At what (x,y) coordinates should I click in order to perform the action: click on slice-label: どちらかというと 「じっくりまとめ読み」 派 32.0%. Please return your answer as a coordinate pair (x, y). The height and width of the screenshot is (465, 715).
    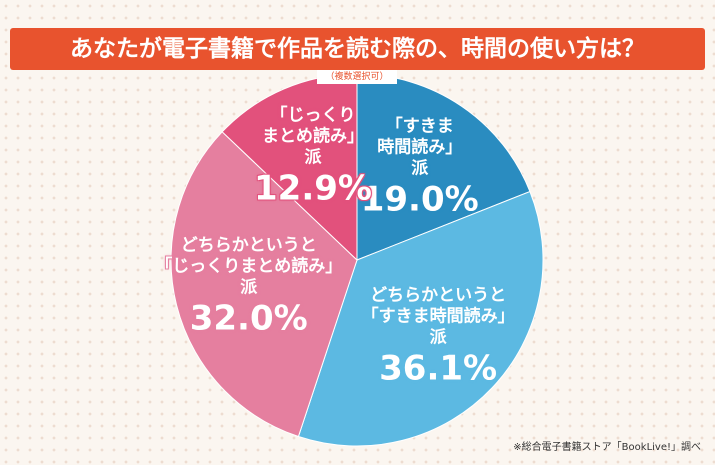
    Looking at the image, I should click on (249, 287).